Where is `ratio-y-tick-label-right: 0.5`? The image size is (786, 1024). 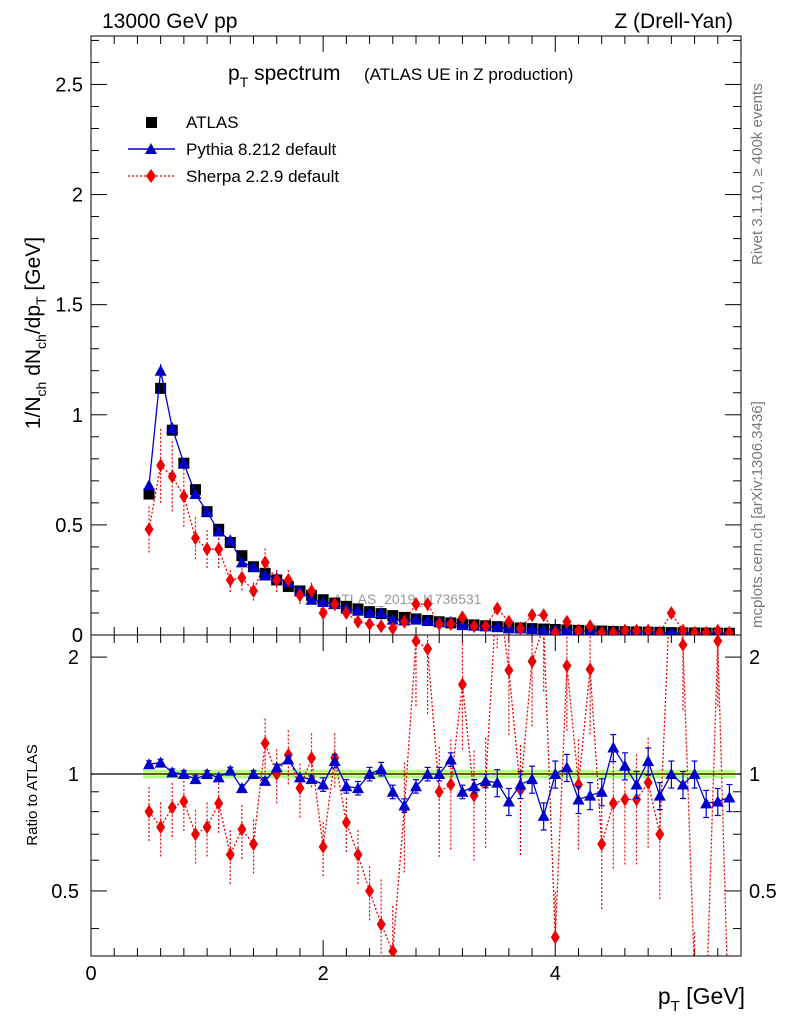 ratio-y-tick-label-right: 0.5 is located at coordinates (763, 892).